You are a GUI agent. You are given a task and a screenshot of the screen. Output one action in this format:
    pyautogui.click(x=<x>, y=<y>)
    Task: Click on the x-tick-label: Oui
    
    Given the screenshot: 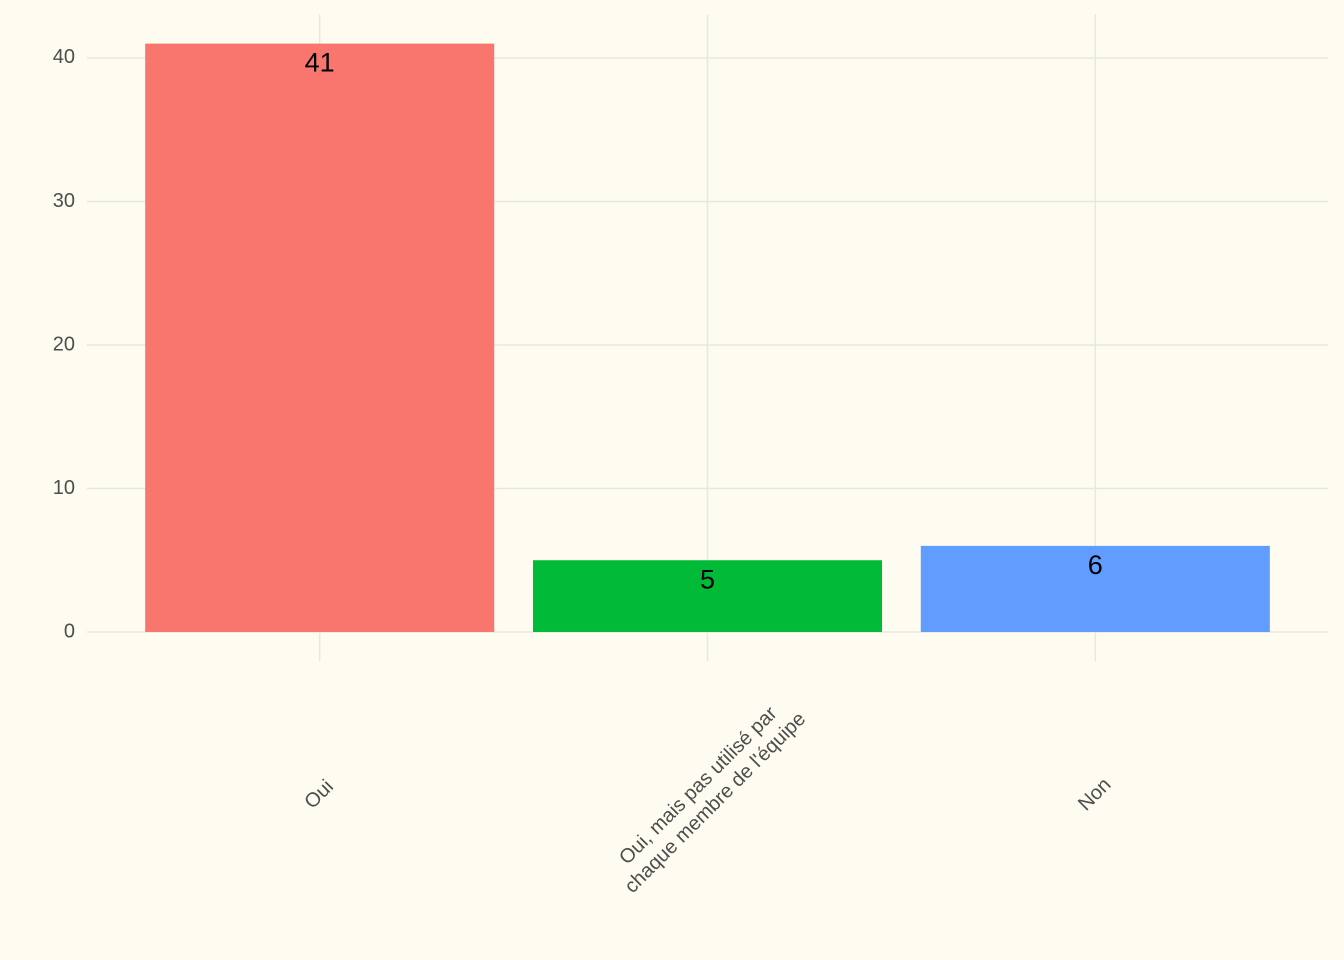 What is the action you would take?
    pyautogui.click(x=319, y=795)
    